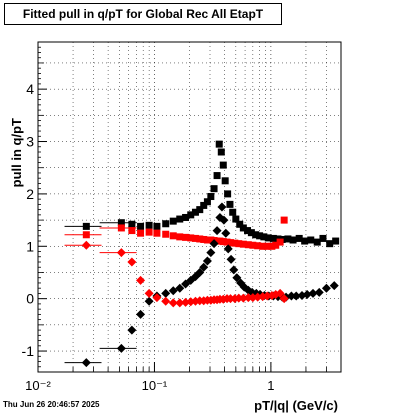 This screenshot has height=414, width=400. Describe the element at coordinates (30, 142) in the screenshot. I see `y-tick-label: 3` at that location.